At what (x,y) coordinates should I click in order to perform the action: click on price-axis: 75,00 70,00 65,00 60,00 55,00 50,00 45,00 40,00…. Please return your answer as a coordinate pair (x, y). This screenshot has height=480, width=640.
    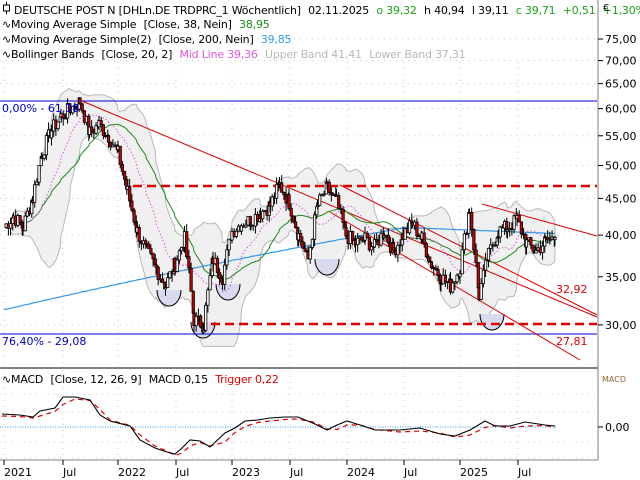
    Looking at the image, I should click on (617, 182).